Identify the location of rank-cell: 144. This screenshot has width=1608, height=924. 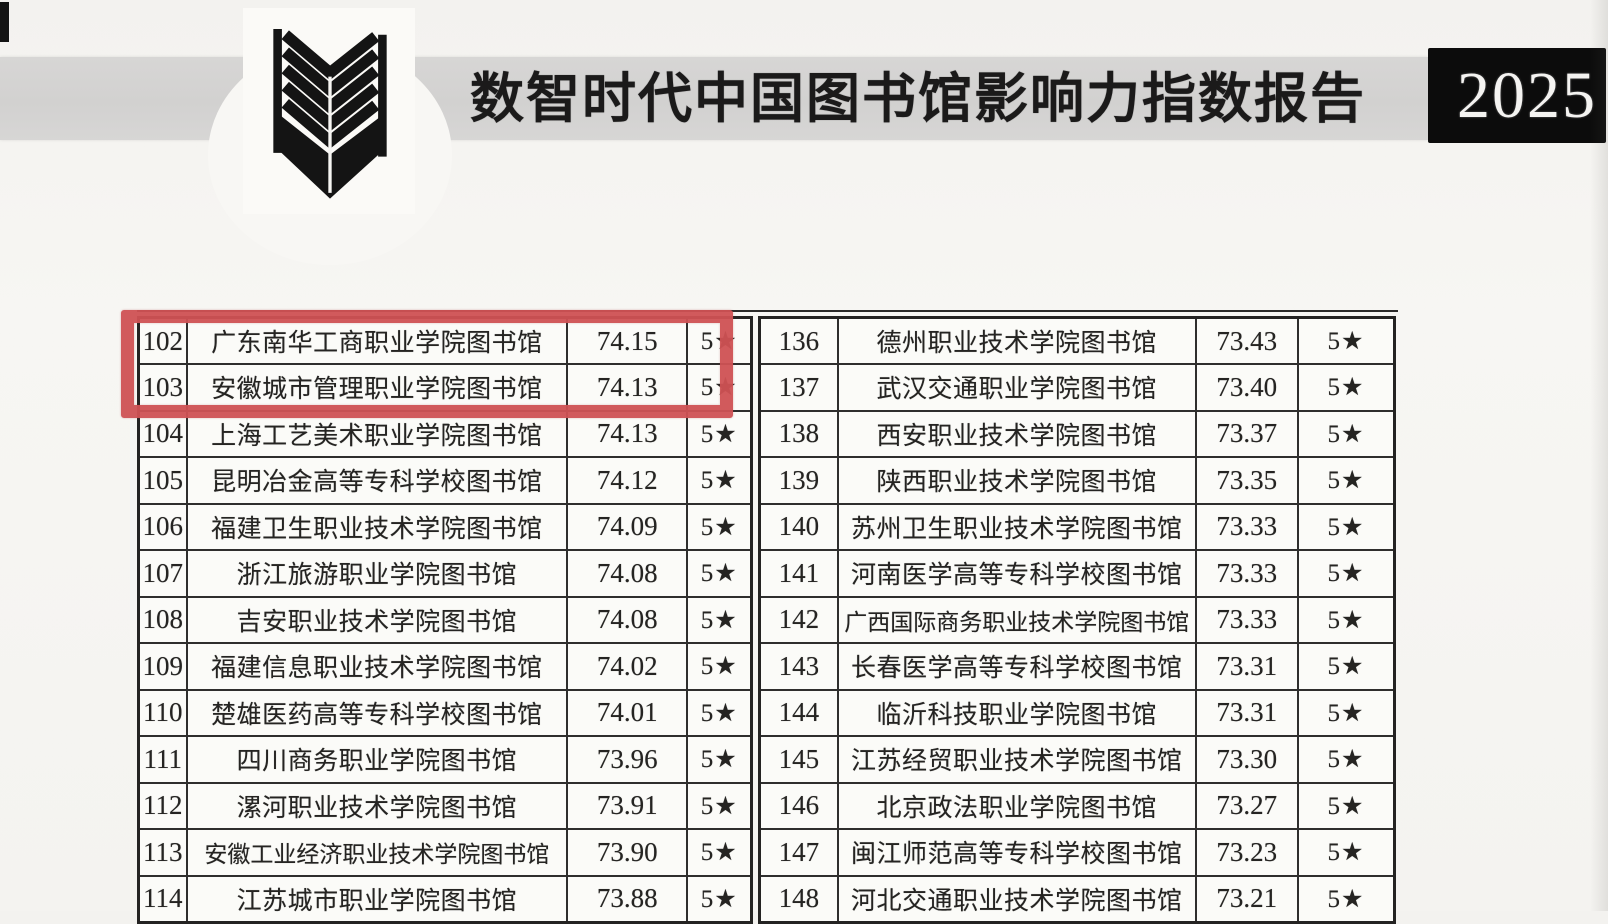
(798, 712).